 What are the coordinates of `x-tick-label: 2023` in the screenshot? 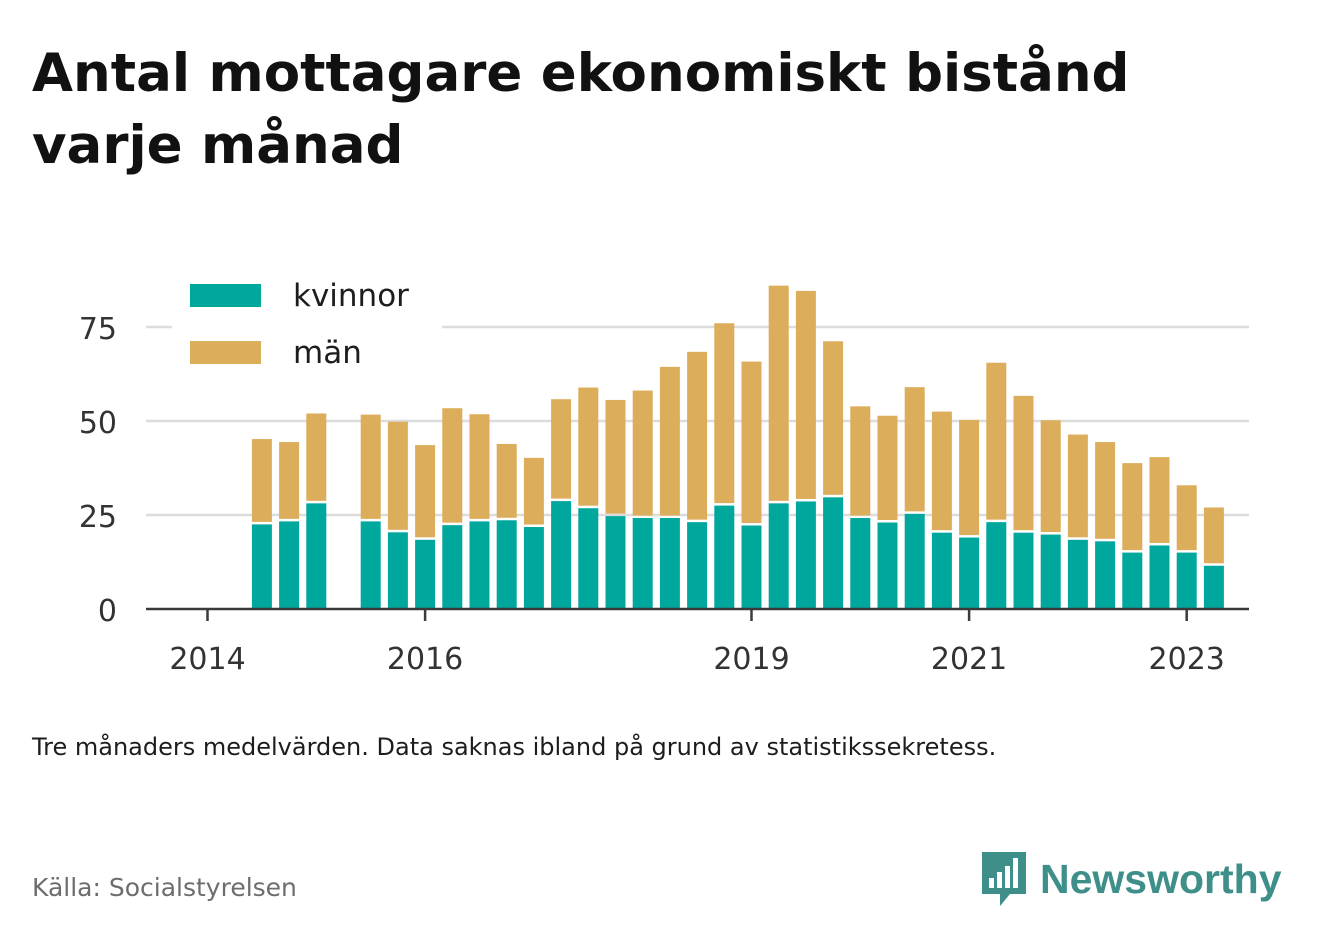 It's located at (1187, 659).